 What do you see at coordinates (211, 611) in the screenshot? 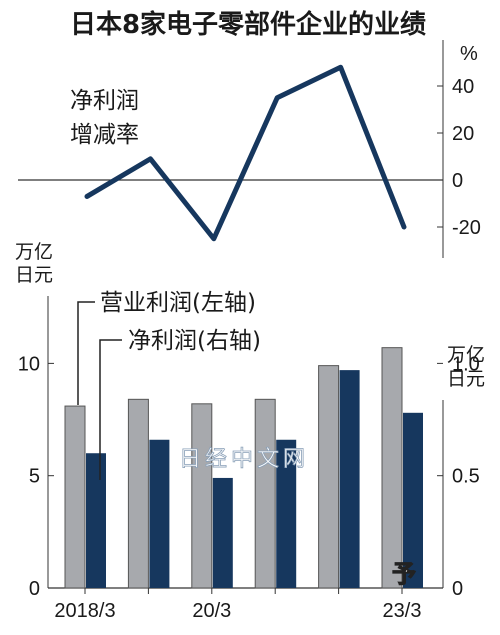
I see `x-tick-label: 20/3` at bounding box center [211, 611].